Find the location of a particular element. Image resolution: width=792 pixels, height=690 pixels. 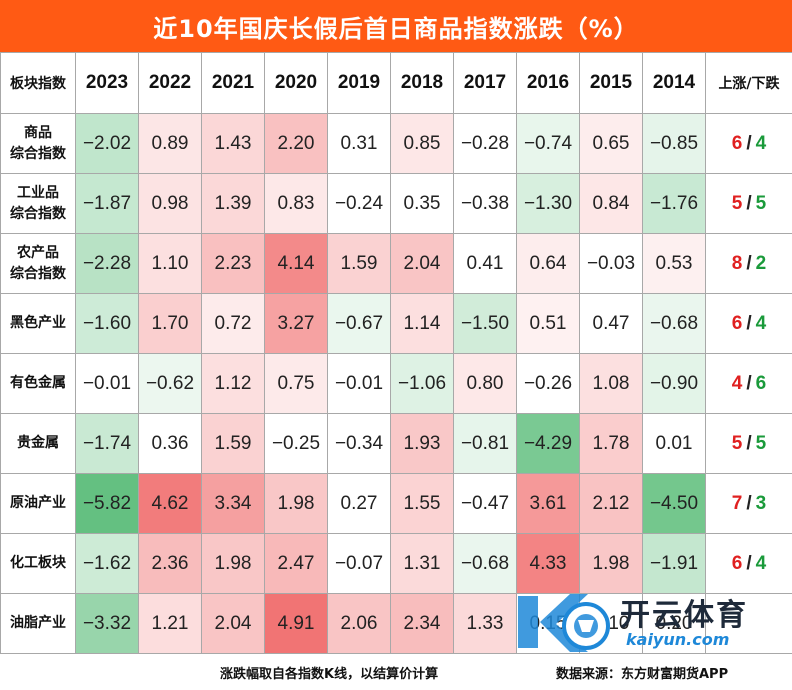

footer: 涨跌幅取自各指数K线，以结算价计算 数据来源：东方财富期货APP is located at coordinates (396, 671).